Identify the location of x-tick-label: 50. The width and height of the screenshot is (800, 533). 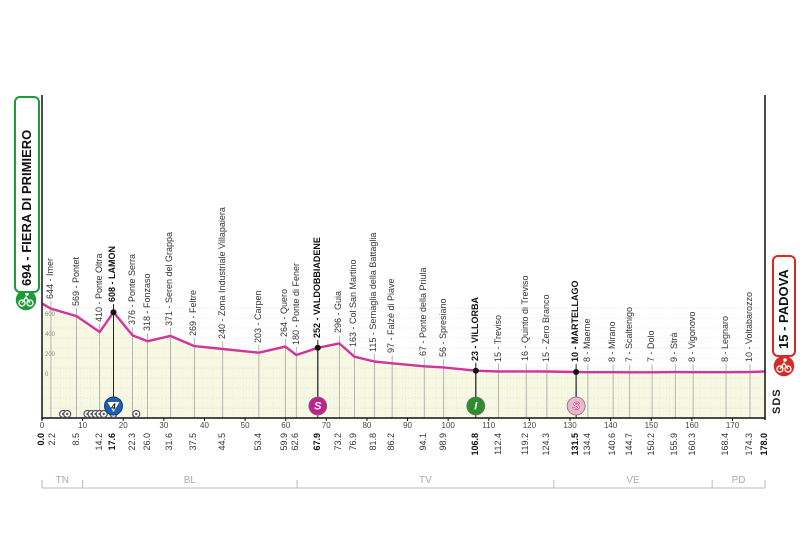
(245, 425).